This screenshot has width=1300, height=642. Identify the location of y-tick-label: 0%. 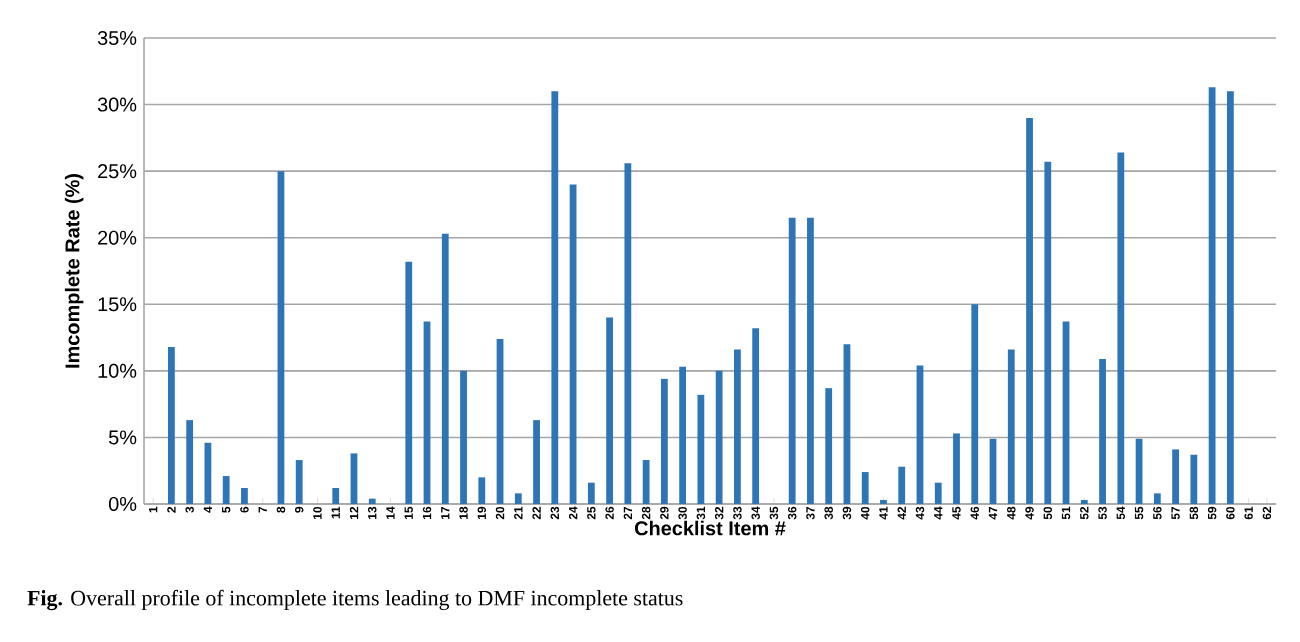
(122, 504).